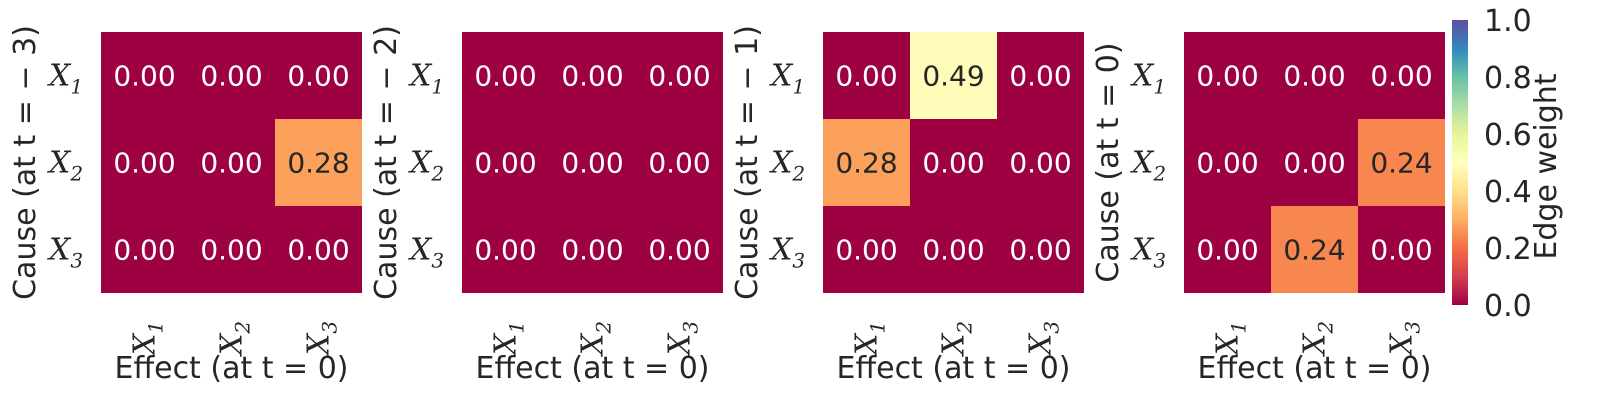  Describe the element at coordinates (1460, 162) in the screenshot. I see `colorbar-gradient` at that location.